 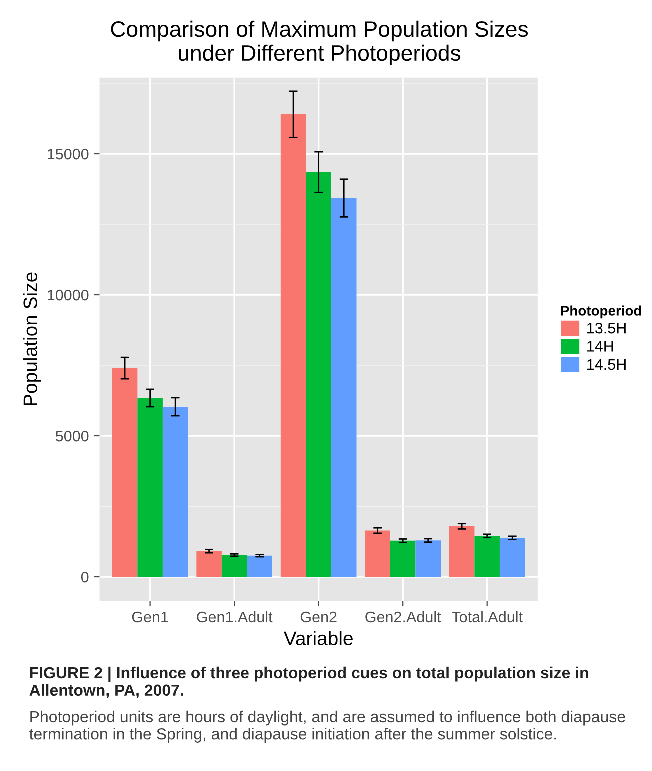 I want to click on x-tick-label: Total.Adult, so click(x=487, y=617).